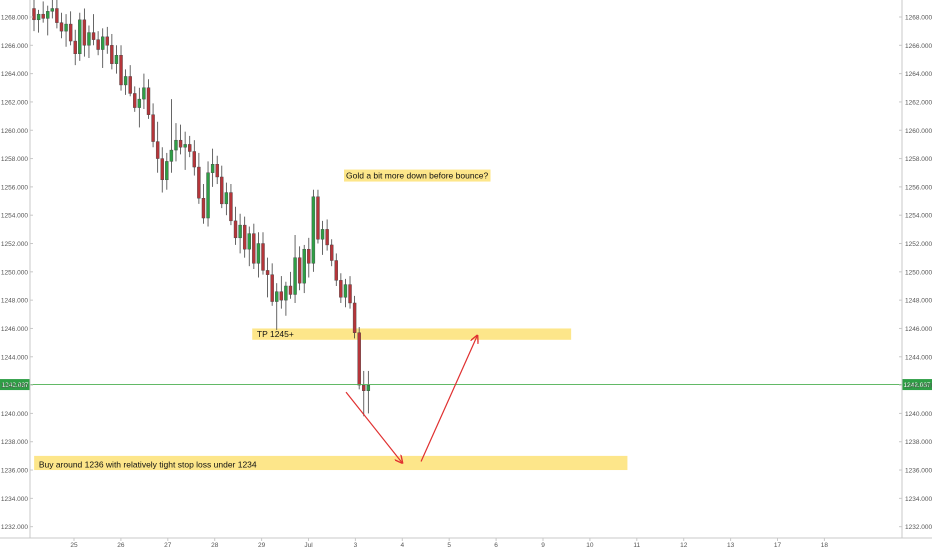 The height and width of the screenshot is (555, 932). I want to click on y-tick-label-left: 1234.000, so click(14, 499).